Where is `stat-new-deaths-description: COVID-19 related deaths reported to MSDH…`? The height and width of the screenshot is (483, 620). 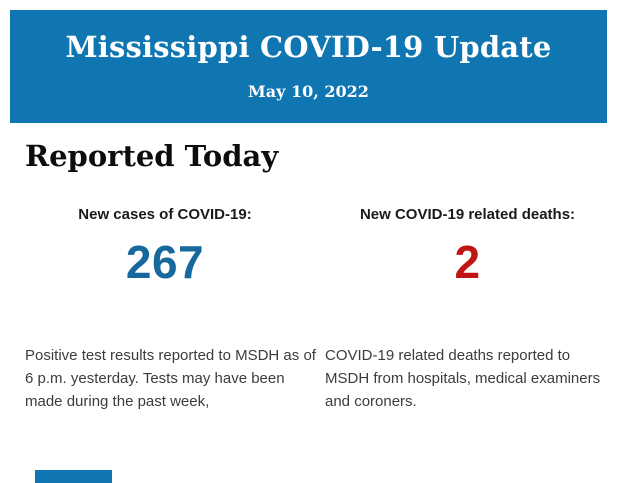
stat-new-deaths-description: COVID-19 related deaths reported to MSDH… is located at coordinates (463, 378).